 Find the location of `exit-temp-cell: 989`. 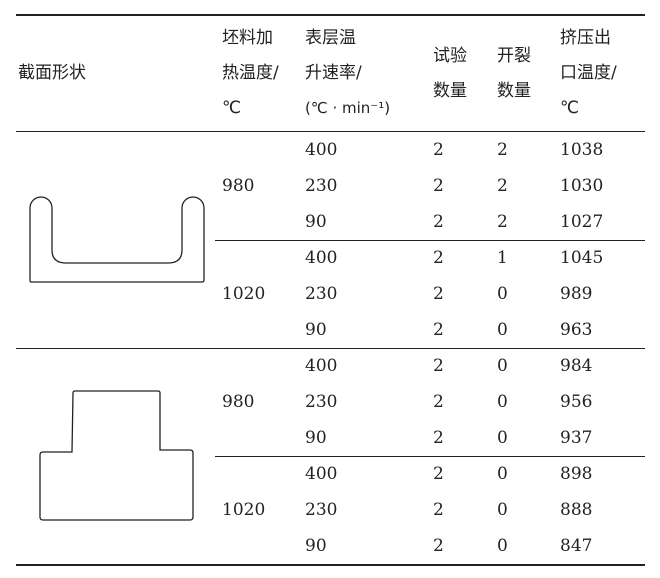

exit-temp-cell: 989 is located at coordinates (576, 294).